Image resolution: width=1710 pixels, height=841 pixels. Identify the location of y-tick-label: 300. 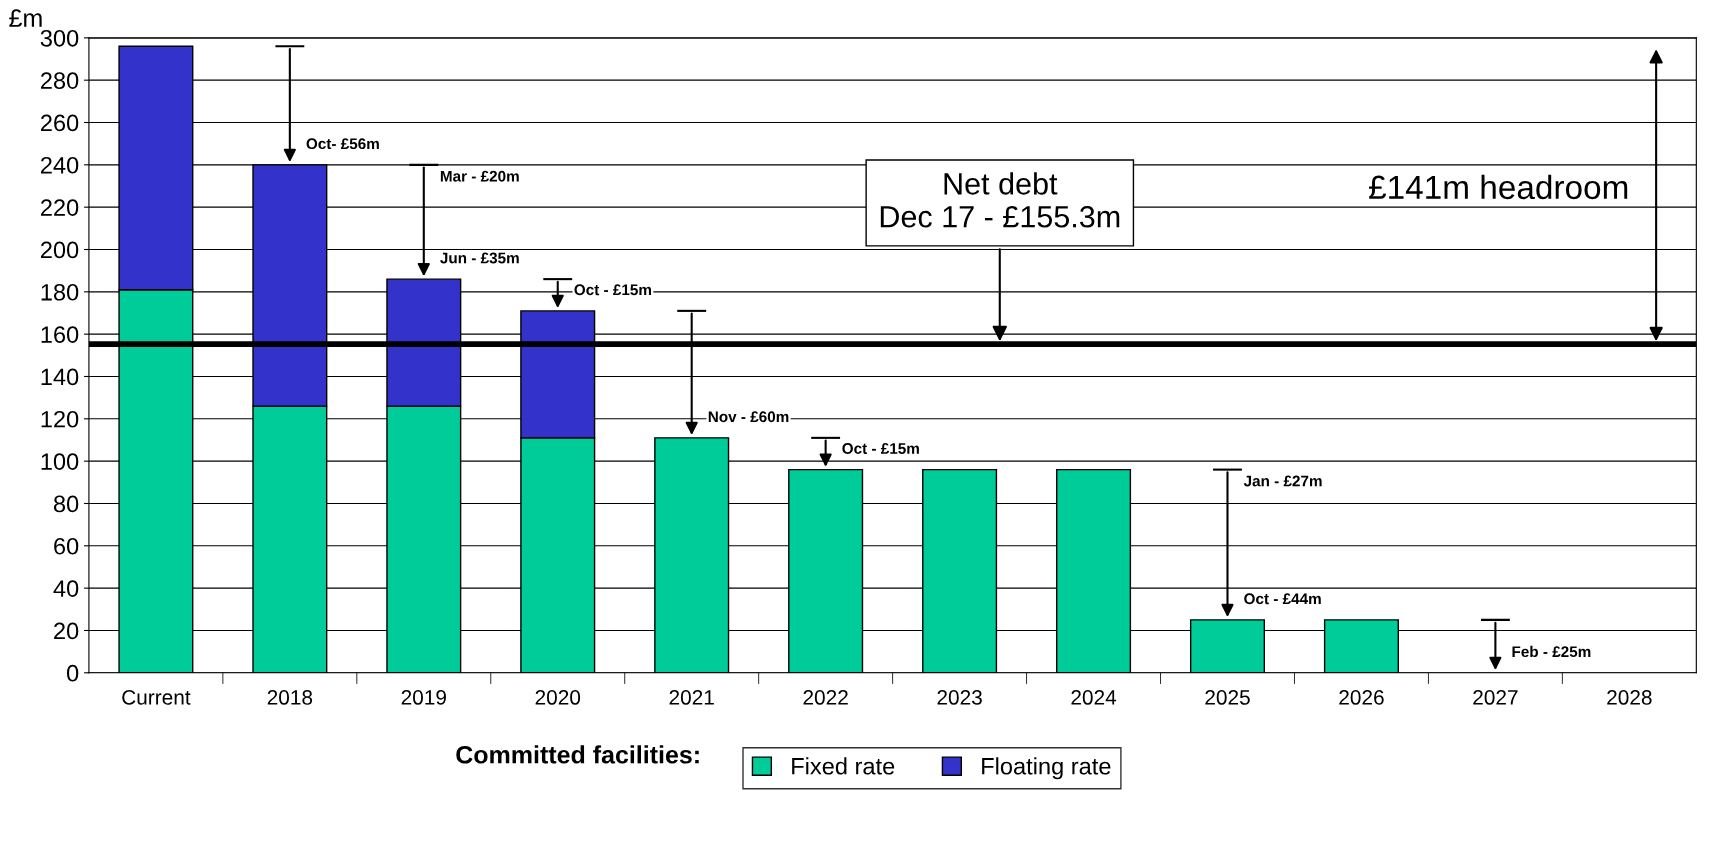
(59, 38).